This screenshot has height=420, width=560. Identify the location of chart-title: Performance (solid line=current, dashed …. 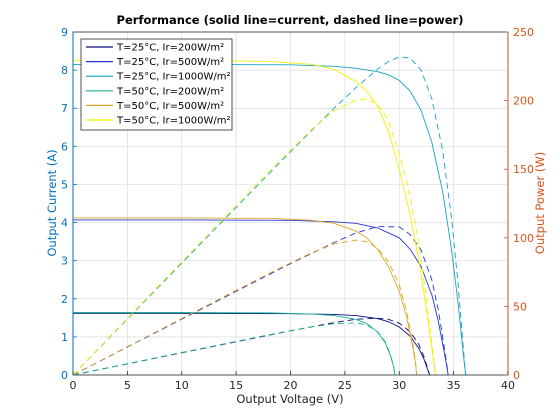
(290, 20).